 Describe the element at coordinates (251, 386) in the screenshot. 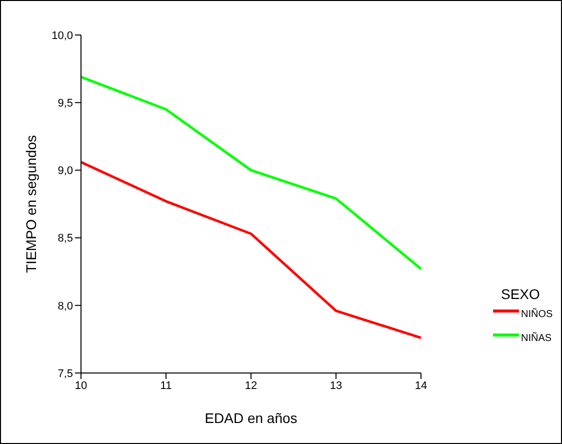

I see `x-tick-label: 12` at that location.